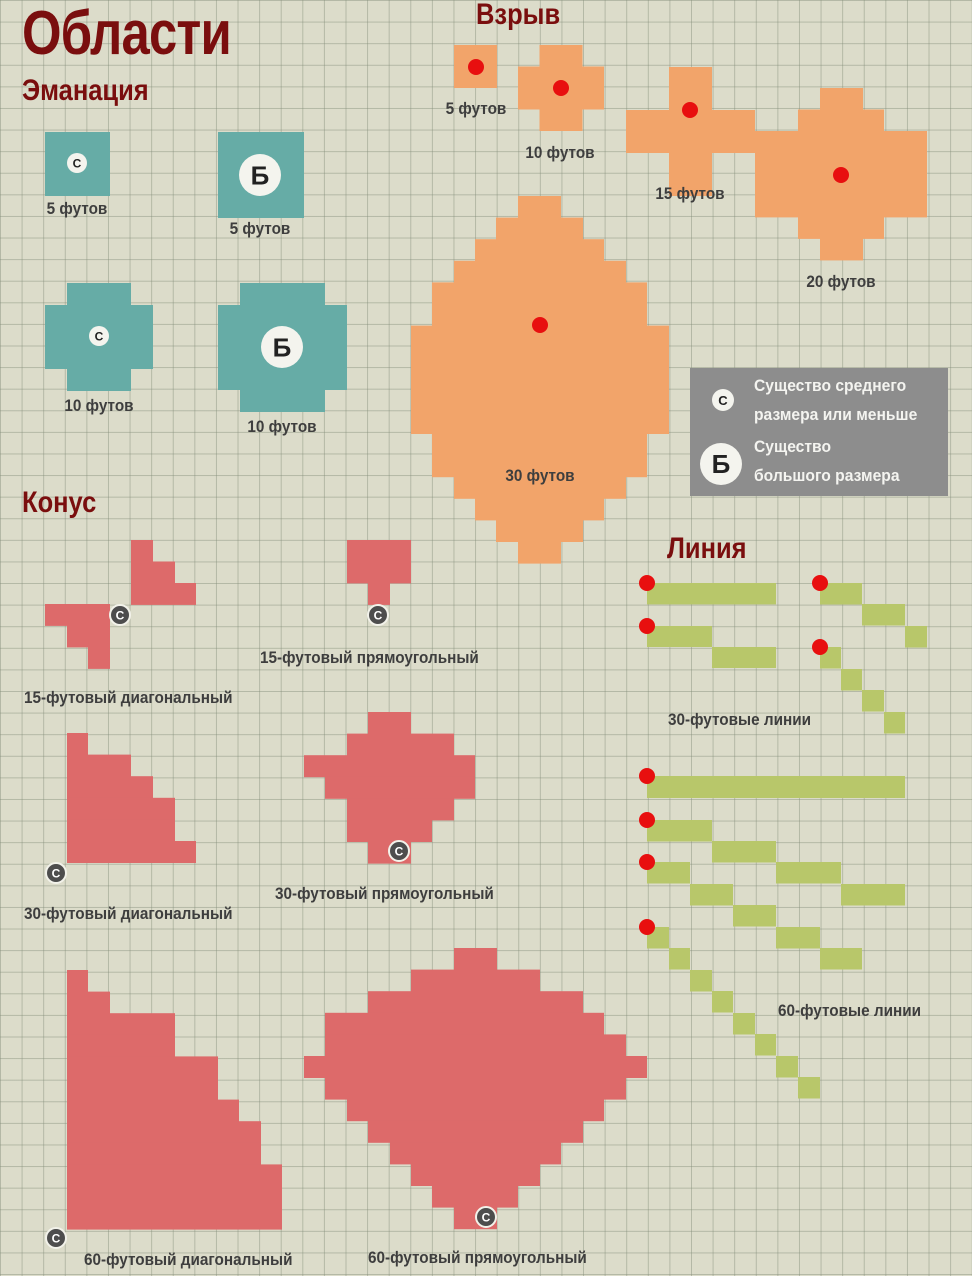  What do you see at coordinates (260, 228) in the screenshot?
I see `emanation-label-large-5: 5 футов` at bounding box center [260, 228].